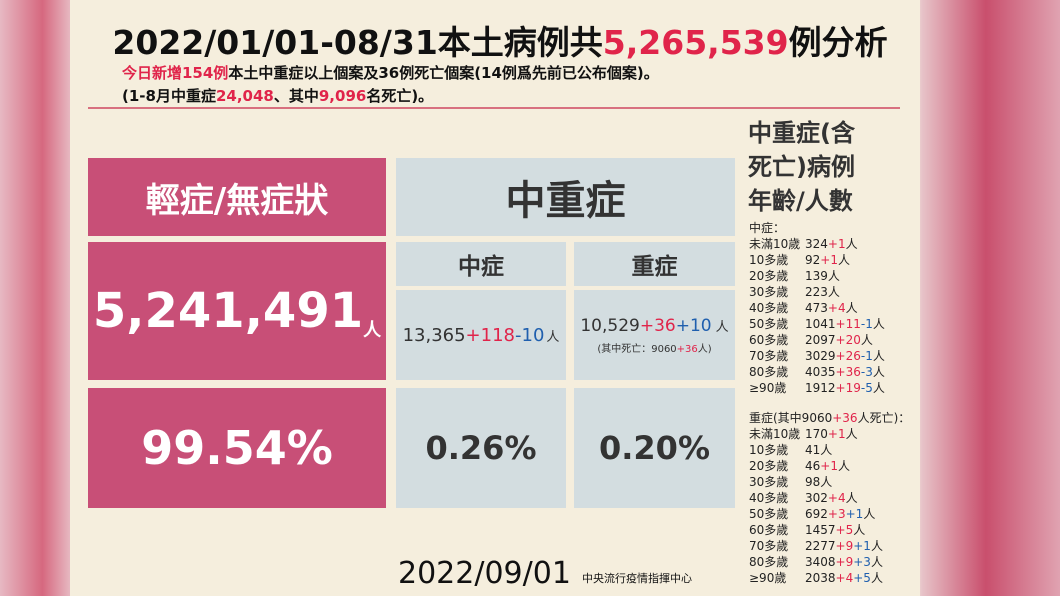  What do you see at coordinates (565, 197) in the screenshot?
I see `severe-label: 中重症` at bounding box center [565, 197].